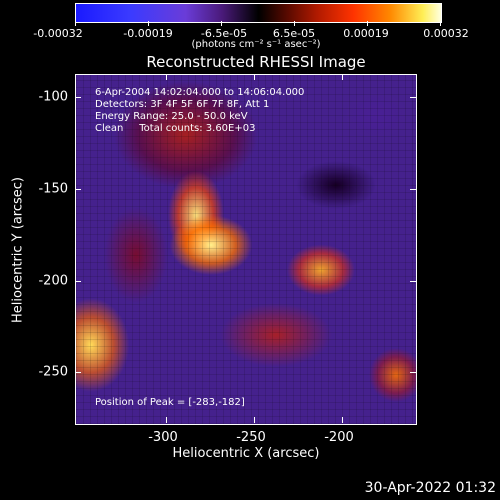 The width and height of the screenshot is (500, 500). I want to click on y-tick-label: -150, so click(53, 189).